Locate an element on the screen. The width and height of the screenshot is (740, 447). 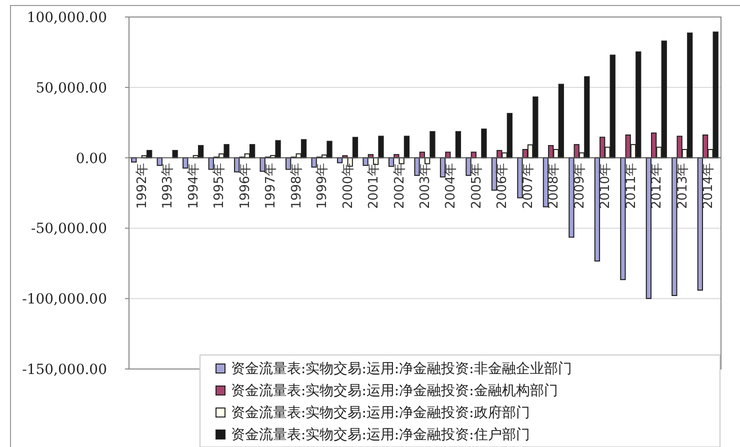
x-tick-label: 2009年 is located at coordinates (580, 185).